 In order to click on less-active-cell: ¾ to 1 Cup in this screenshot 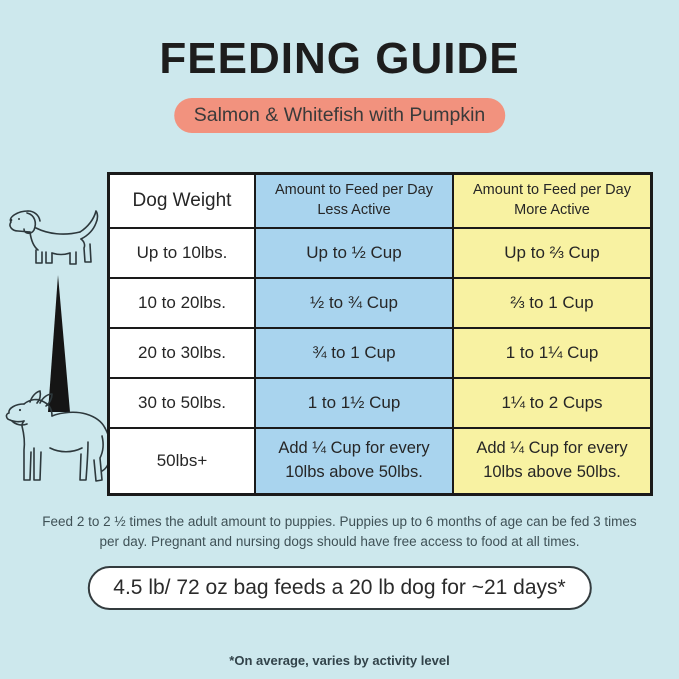, I will do `click(354, 353)`.